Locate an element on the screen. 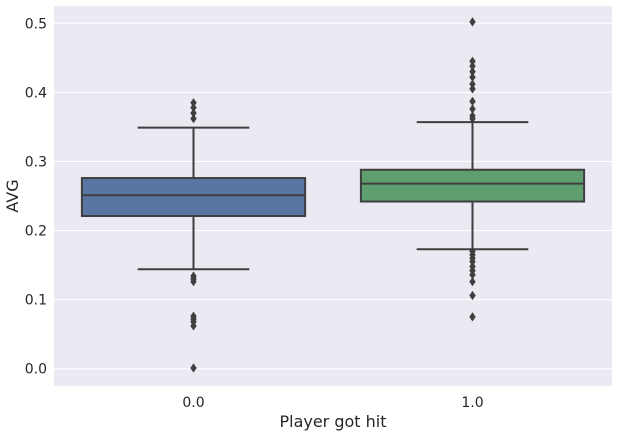  x-tick-label: 1.0 is located at coordinates (472, 403).